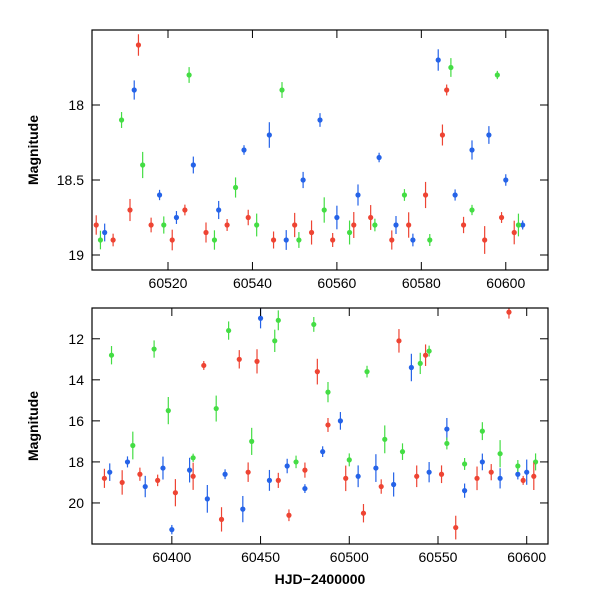 The height and width of the screenshot is (600, 600). I want to click on y-tick-label: 18.5, so click(70, 180).